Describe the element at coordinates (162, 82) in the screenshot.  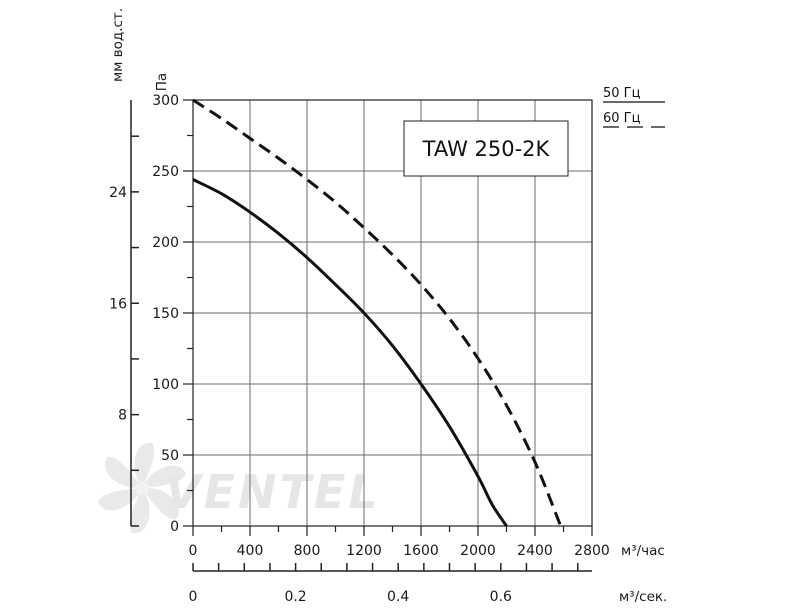
I see `y-axis-unit: Па` at that location.